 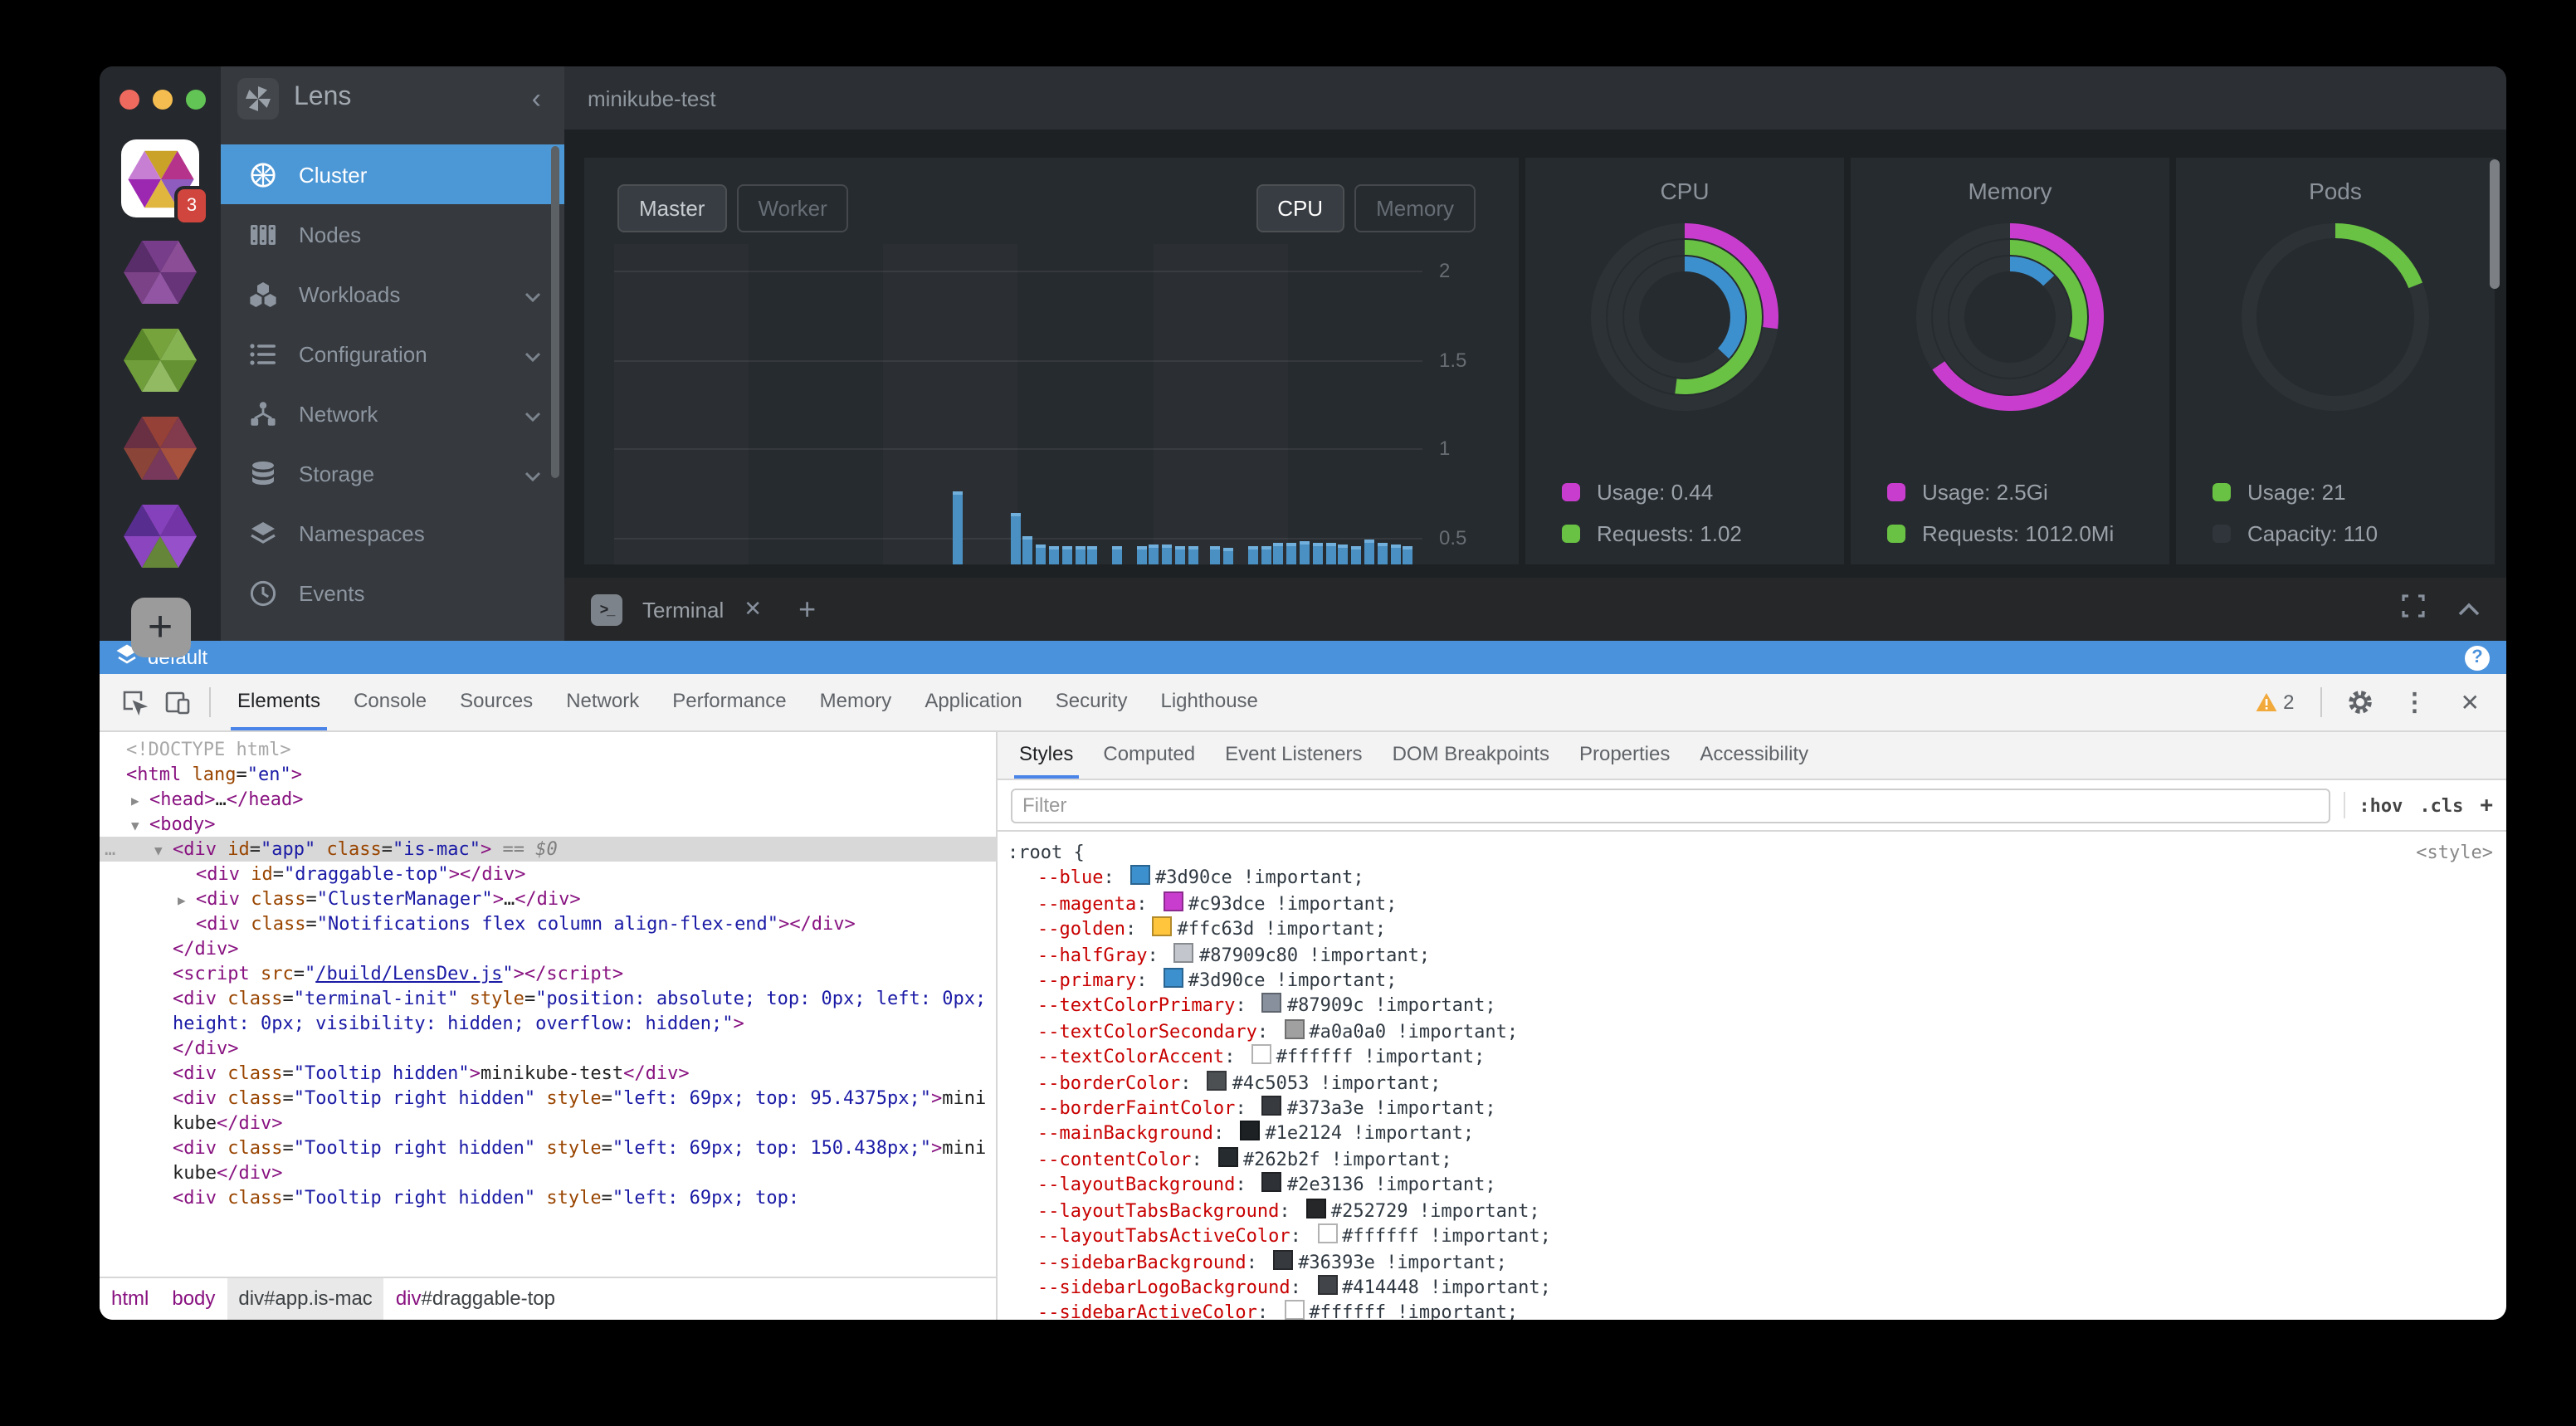 What do you see at coordinates (1272, 1260) in the screenshot?
I see `css-property-row: --sidebarBackground: #36393e !important;` at bounding box center [1272, 1260].